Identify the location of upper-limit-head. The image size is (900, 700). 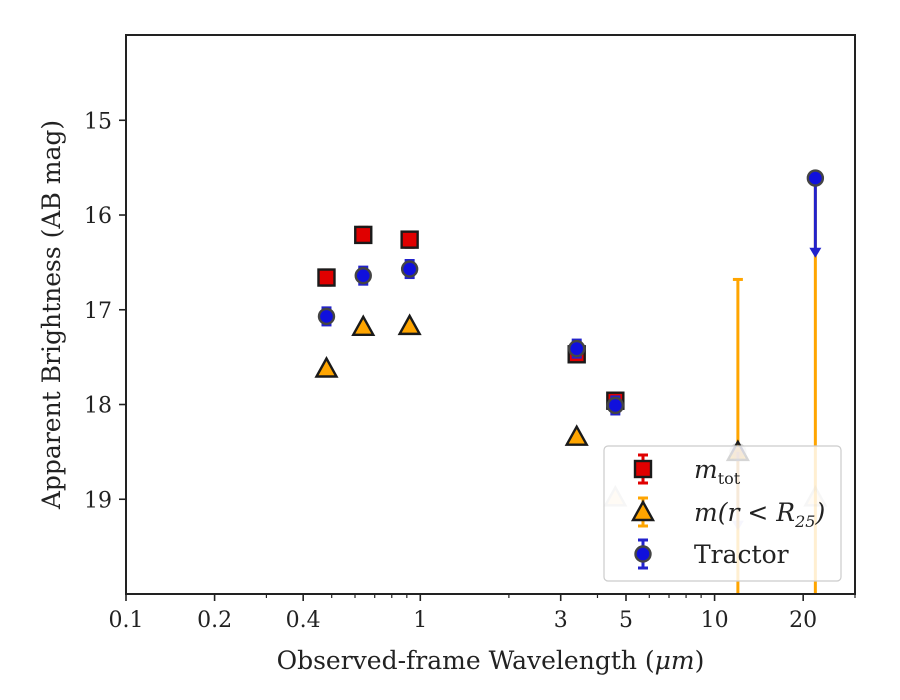
(815, 252).